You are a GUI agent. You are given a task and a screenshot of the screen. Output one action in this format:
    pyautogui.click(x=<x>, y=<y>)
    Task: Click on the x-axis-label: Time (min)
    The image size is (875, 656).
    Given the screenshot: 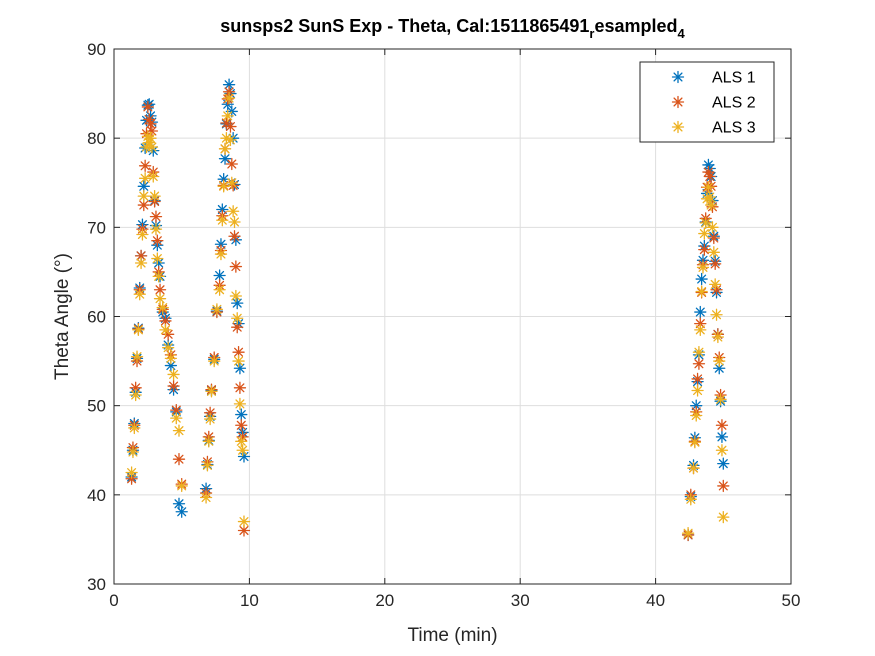 What is the action you would take?
    pyautogui.click(x=452, y=635)
    